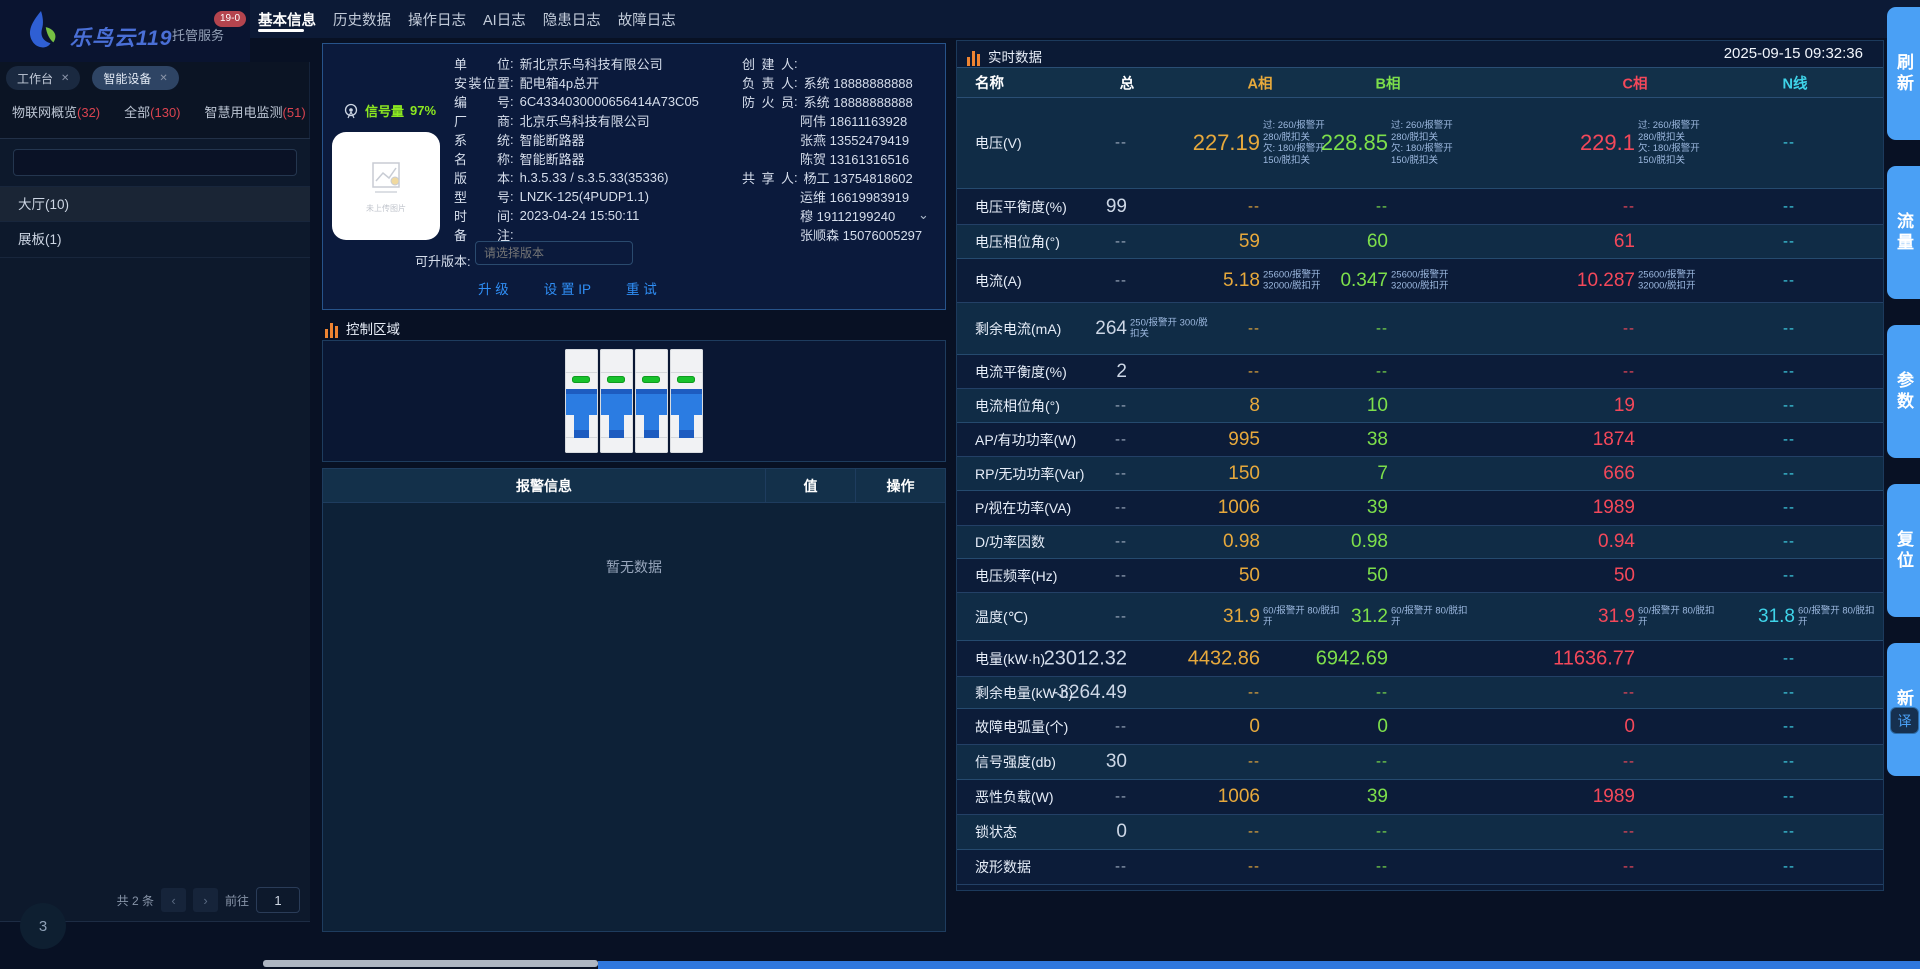  Describe the element at coordinates (198, 35) in the screenshot. I see `hosting-service-menu: 托管服务` at that location.